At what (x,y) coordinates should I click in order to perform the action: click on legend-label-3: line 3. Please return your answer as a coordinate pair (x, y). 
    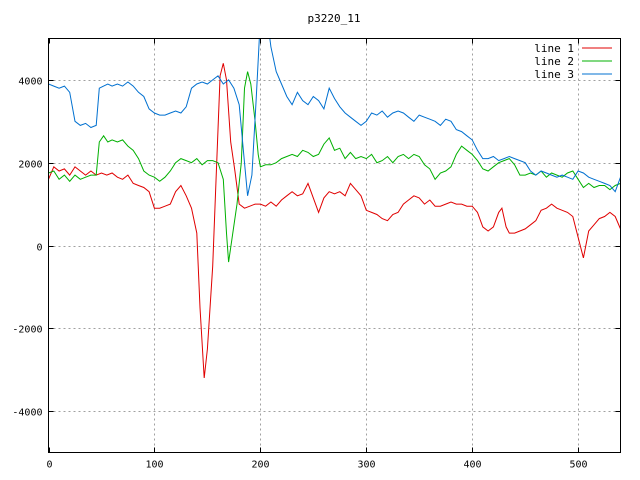
    Looking at the image, I should click on (554, 74).